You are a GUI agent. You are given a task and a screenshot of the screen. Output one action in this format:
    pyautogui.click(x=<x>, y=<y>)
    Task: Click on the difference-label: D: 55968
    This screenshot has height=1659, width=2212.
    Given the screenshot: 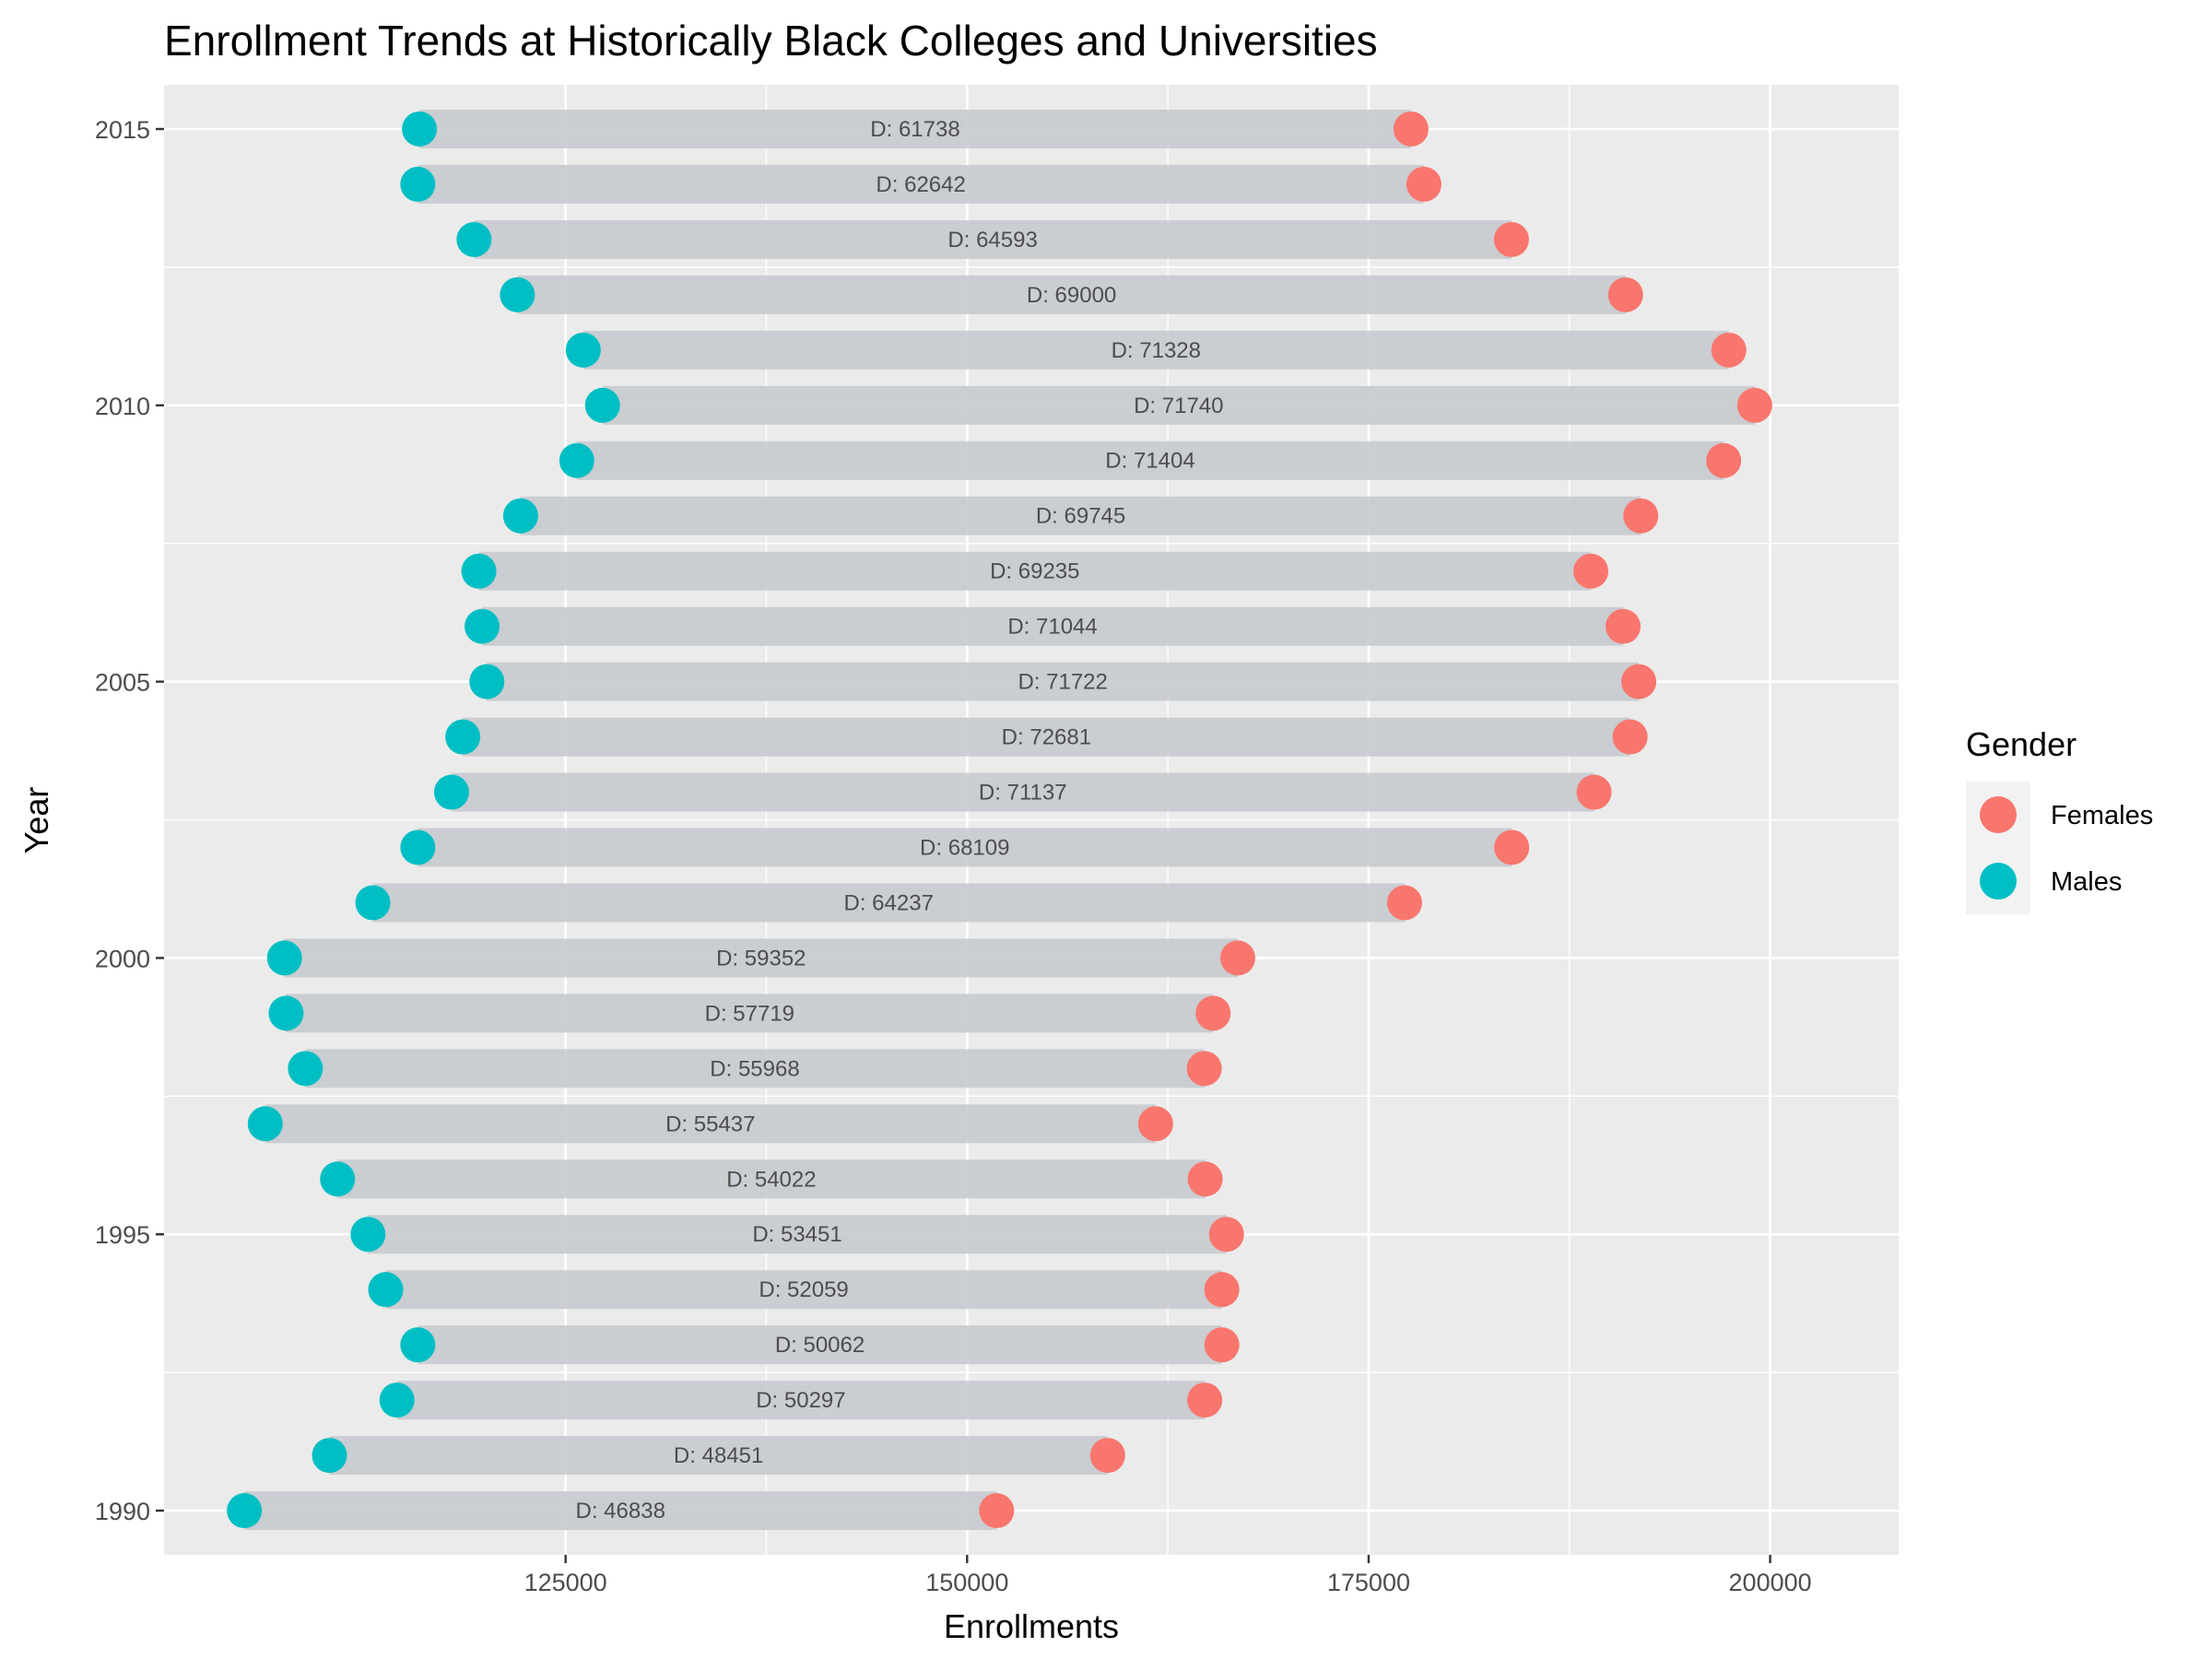 What is the action you would take?
    pyautogui.click(x=754, y=1068)
    